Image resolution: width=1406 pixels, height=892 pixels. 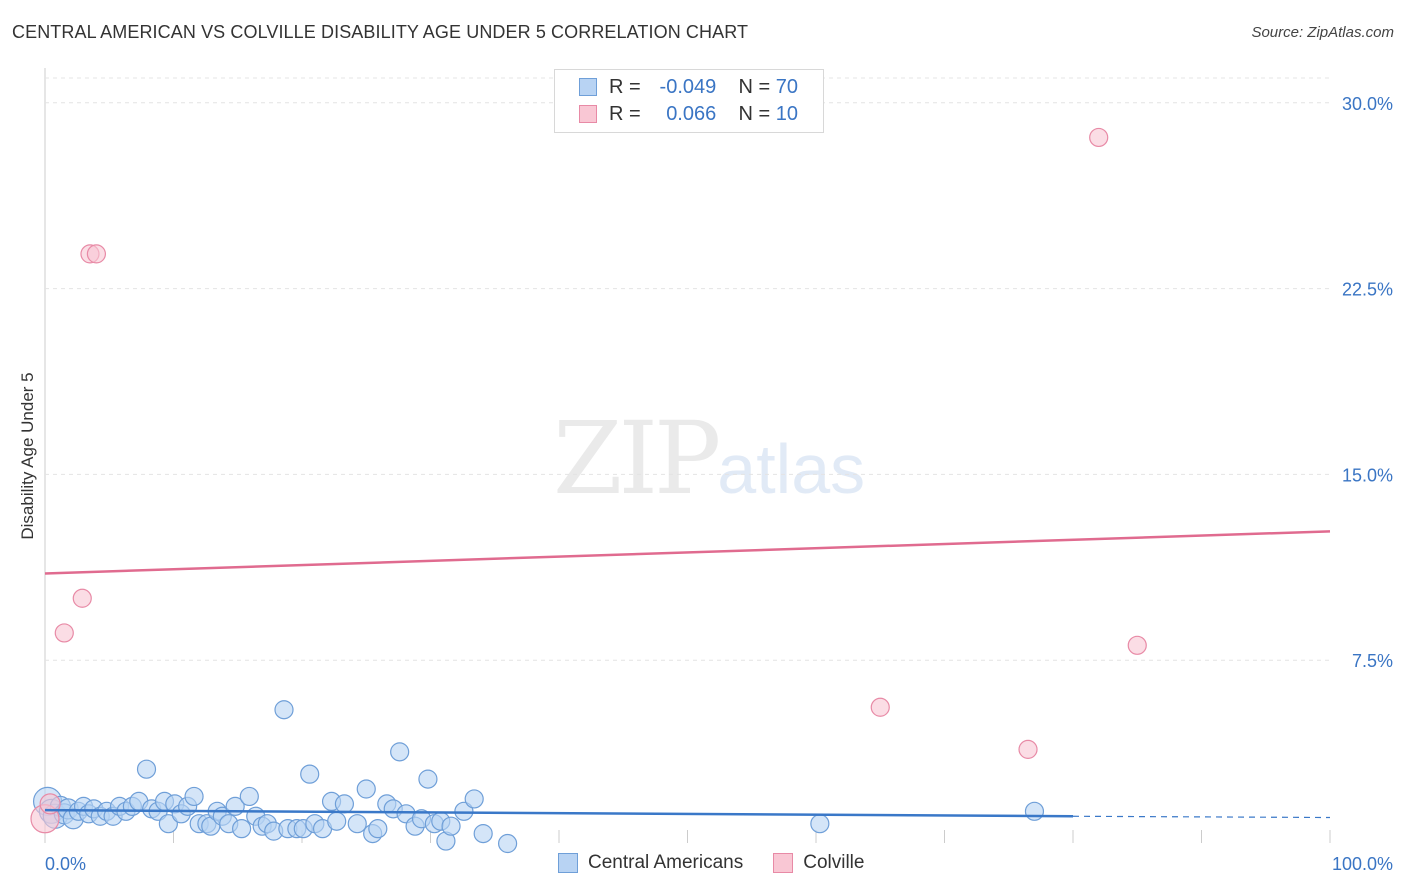 What do you see at coordinates (637, 458) in the screenshot?
I see `watermark-zip: ZIP` at bounding box center [637, 458].